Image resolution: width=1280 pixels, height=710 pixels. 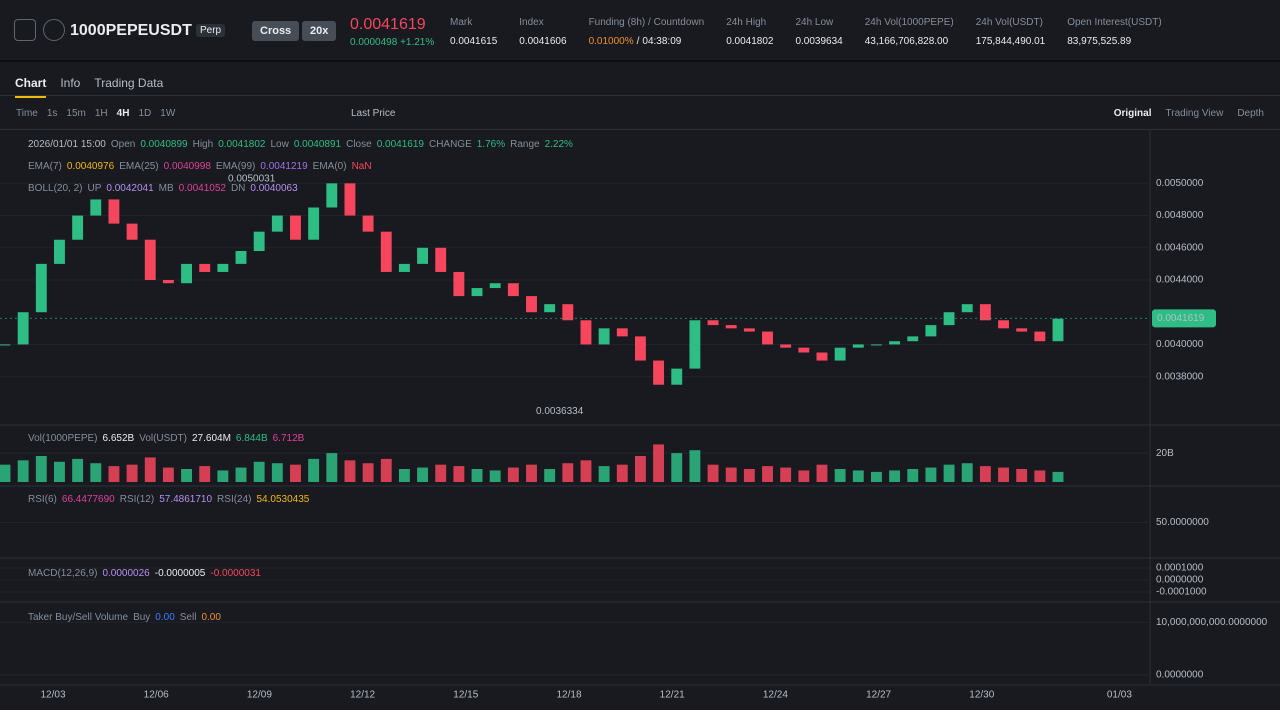 What do you see at coordinates (168, 113) in the screenshot?
I see `interval: 1W` at bounding box center [168, 113].